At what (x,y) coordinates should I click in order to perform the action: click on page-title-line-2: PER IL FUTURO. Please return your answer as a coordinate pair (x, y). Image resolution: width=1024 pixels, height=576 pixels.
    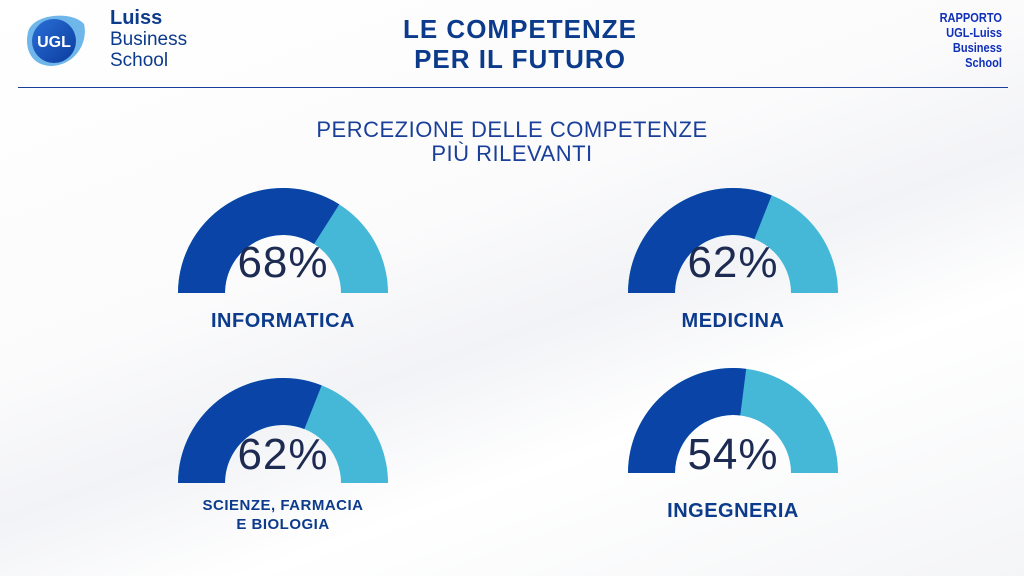
    Looking at the image, I should click on (520, 59).